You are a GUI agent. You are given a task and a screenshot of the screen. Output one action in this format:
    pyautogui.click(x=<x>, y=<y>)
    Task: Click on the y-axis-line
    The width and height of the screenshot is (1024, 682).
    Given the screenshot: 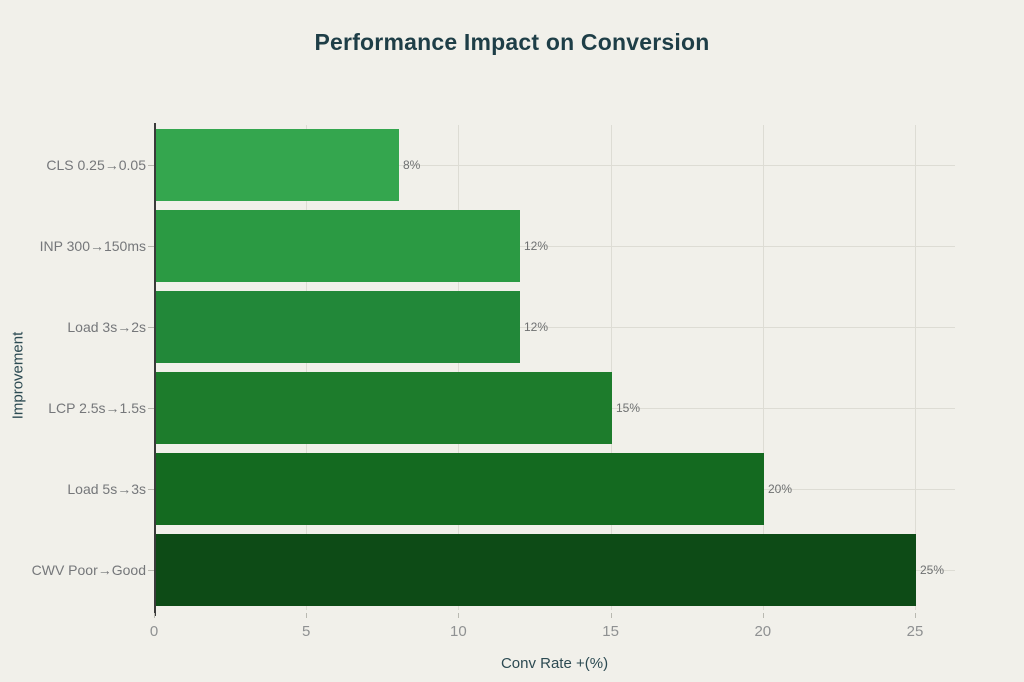 What is the action you would take?
    pyautogui.click(x=155, y=369)
    